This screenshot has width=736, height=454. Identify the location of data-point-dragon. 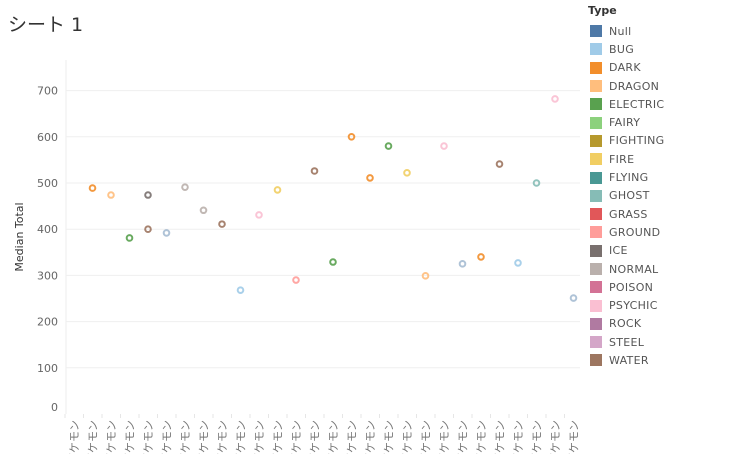
(111, 195).